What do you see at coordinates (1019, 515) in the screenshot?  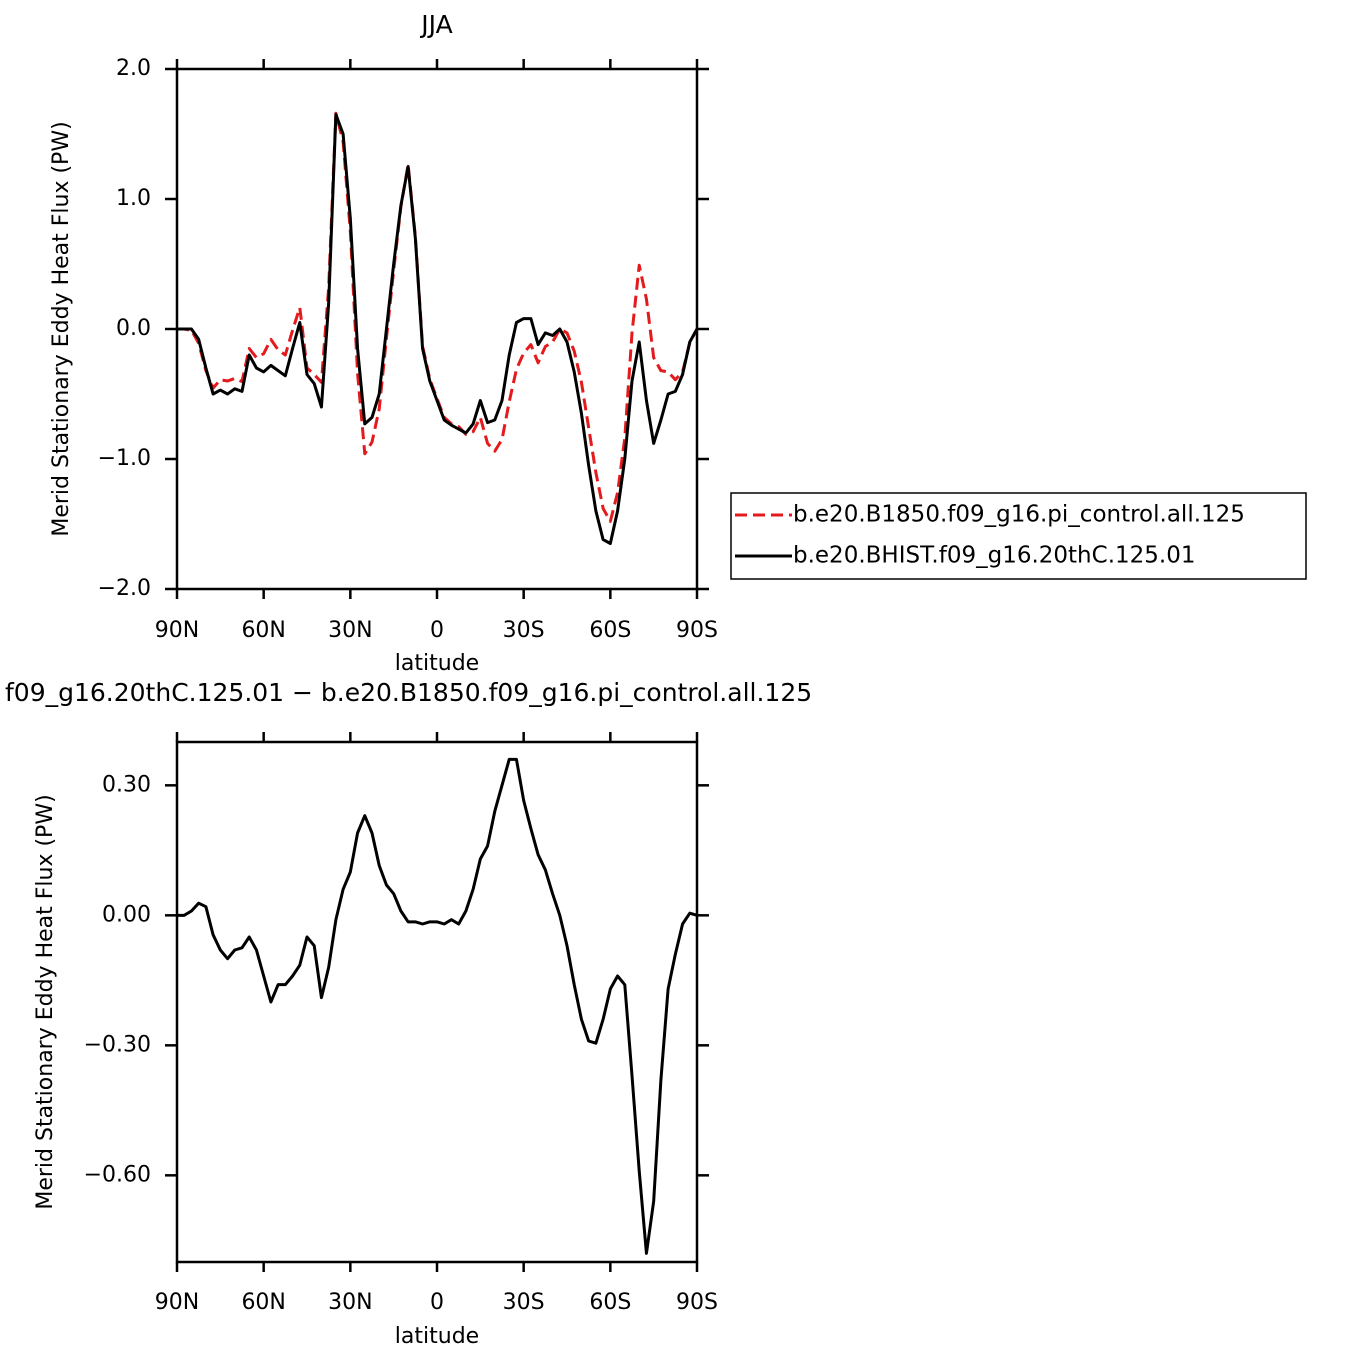 I see `legend-label: b.e20.B1850.f09_g16.pi_control.all.125` at bounding box center [1019, 515].